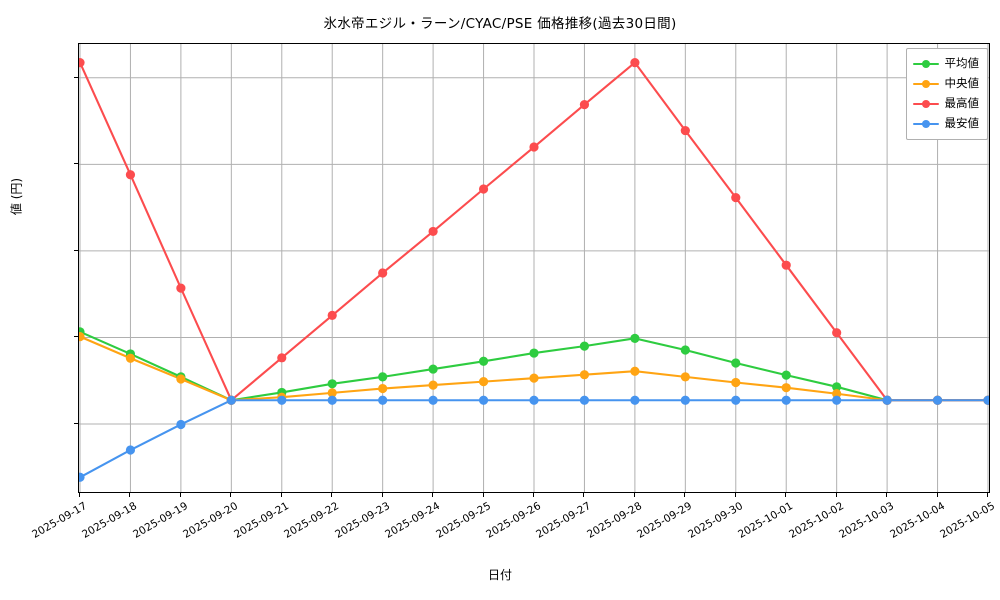 The width and height of the screenshot is (1000, 600). I want to click on x-tick-label: 2025-09-17, so click(60, 520).